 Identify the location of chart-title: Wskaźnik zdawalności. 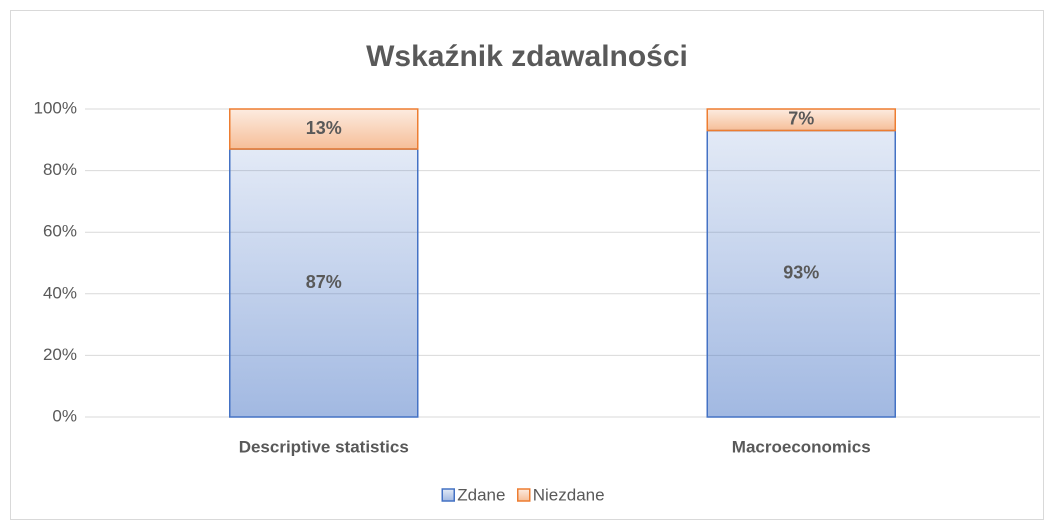
(527, 56).